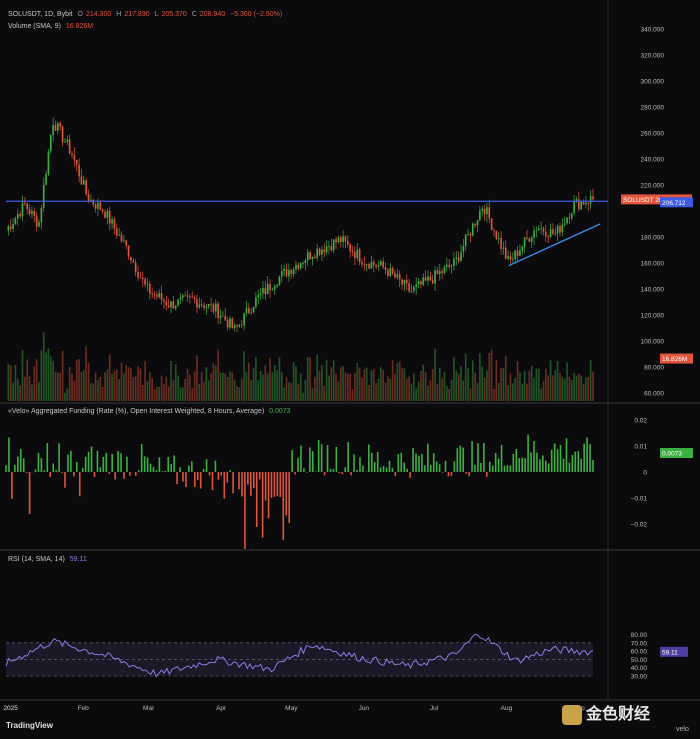 The height and width of the screenshot is (739, 700). What do you see at coordinates (40, 14) in the screenshot?
I see `symbol-label: SOLUSDT, 1D, Bybit` at bounding box center [40, 14].